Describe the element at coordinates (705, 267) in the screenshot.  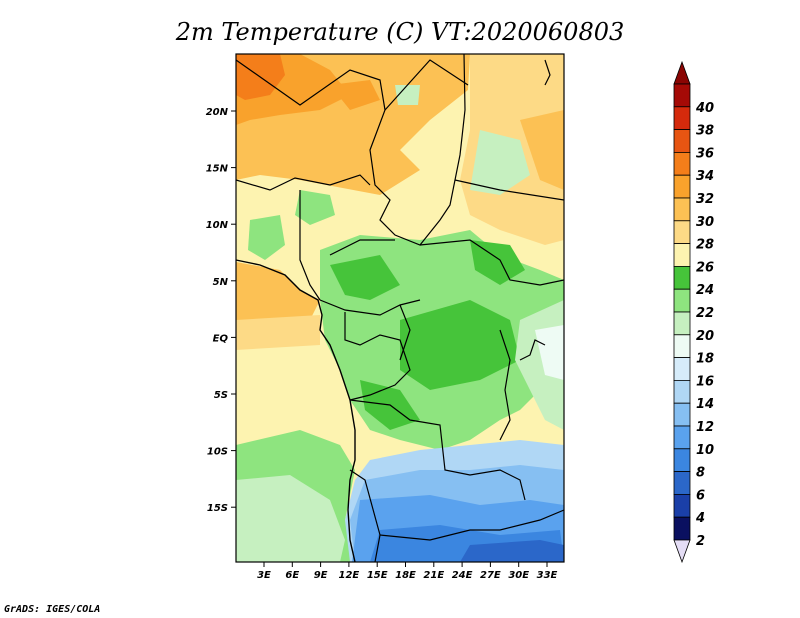
I see `colorbar-label: 26` at that location.